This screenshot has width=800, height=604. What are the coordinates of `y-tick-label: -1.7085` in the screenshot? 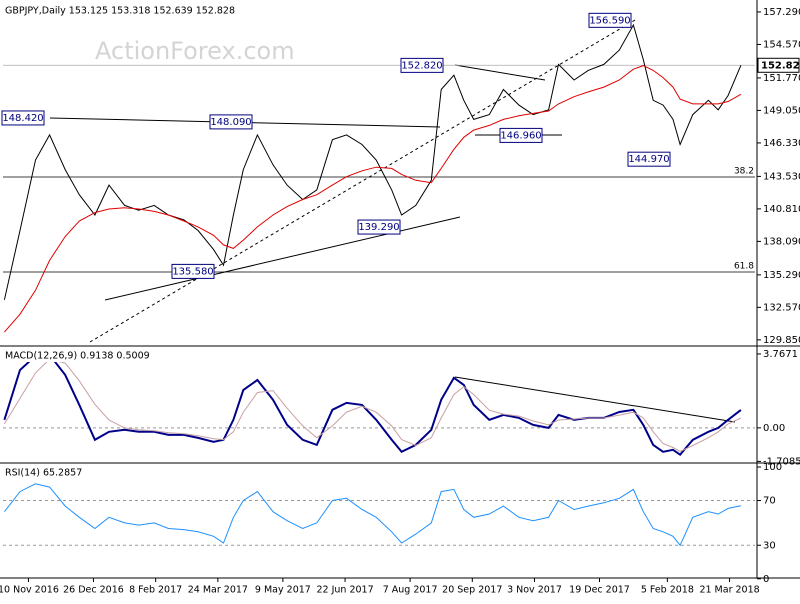 It's located at (781, 461).